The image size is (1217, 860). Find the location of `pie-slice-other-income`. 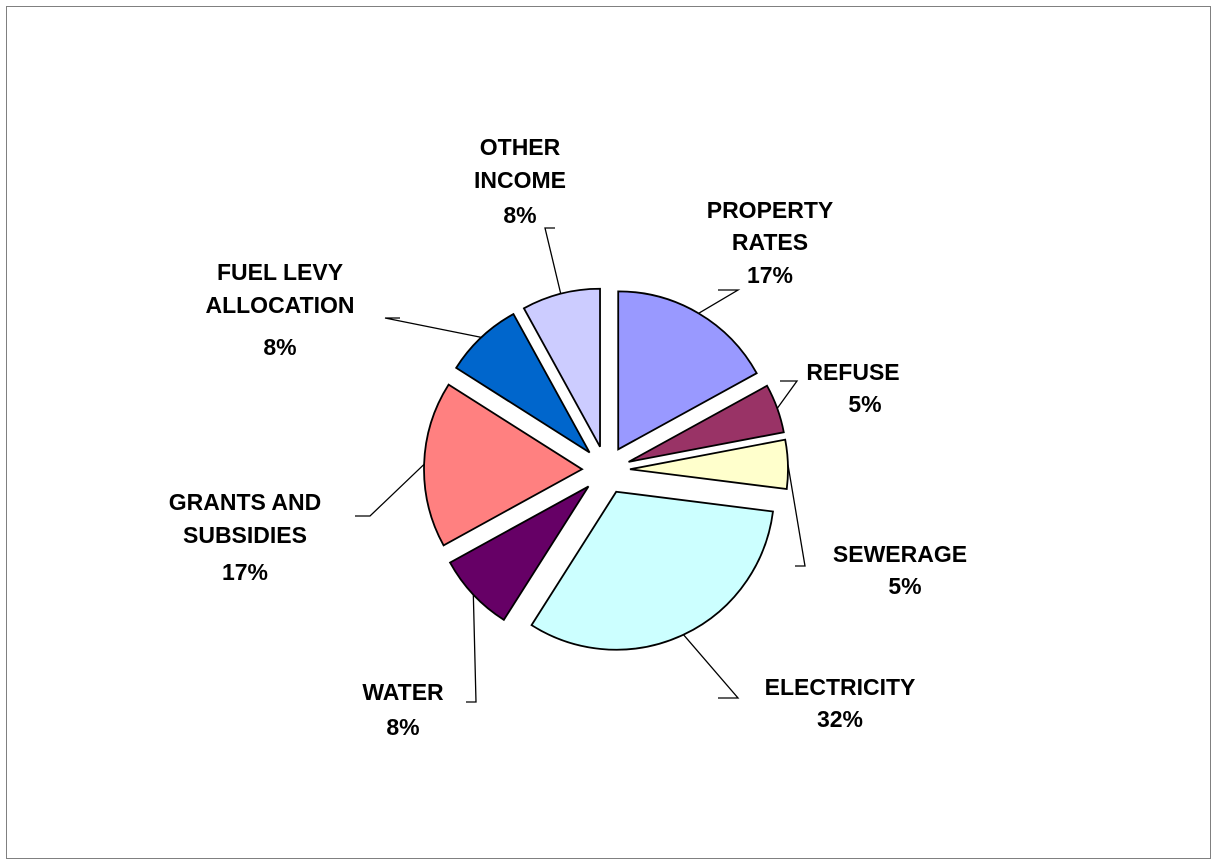

pie-slice-other-income is located at coordinates (561, 367).